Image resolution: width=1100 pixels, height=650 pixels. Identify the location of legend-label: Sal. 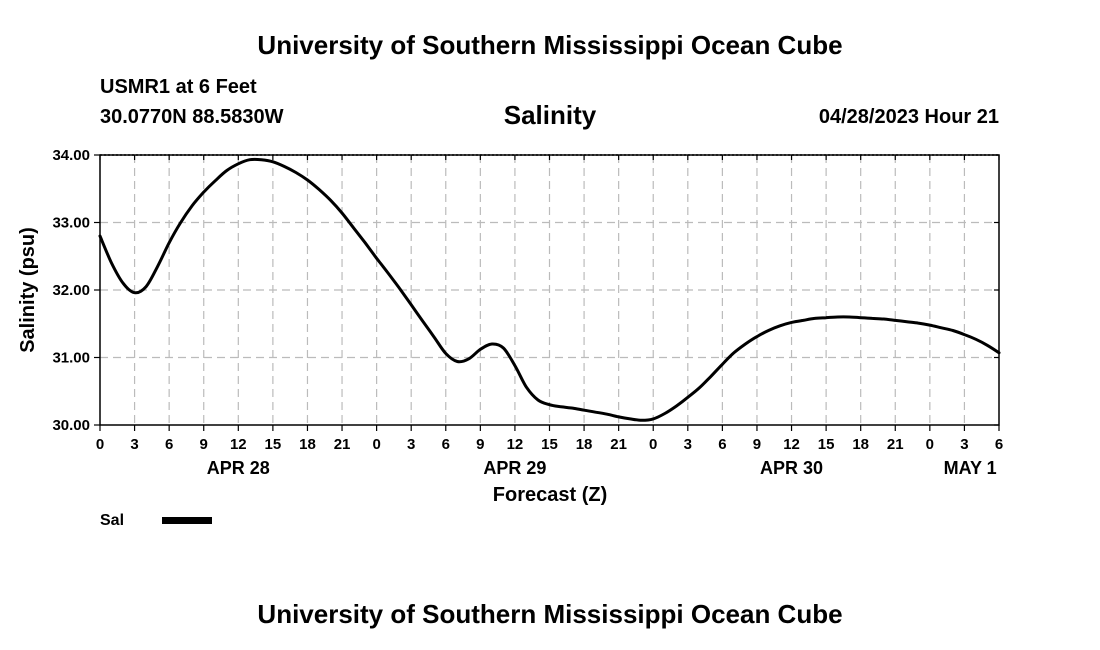
(112, 520).